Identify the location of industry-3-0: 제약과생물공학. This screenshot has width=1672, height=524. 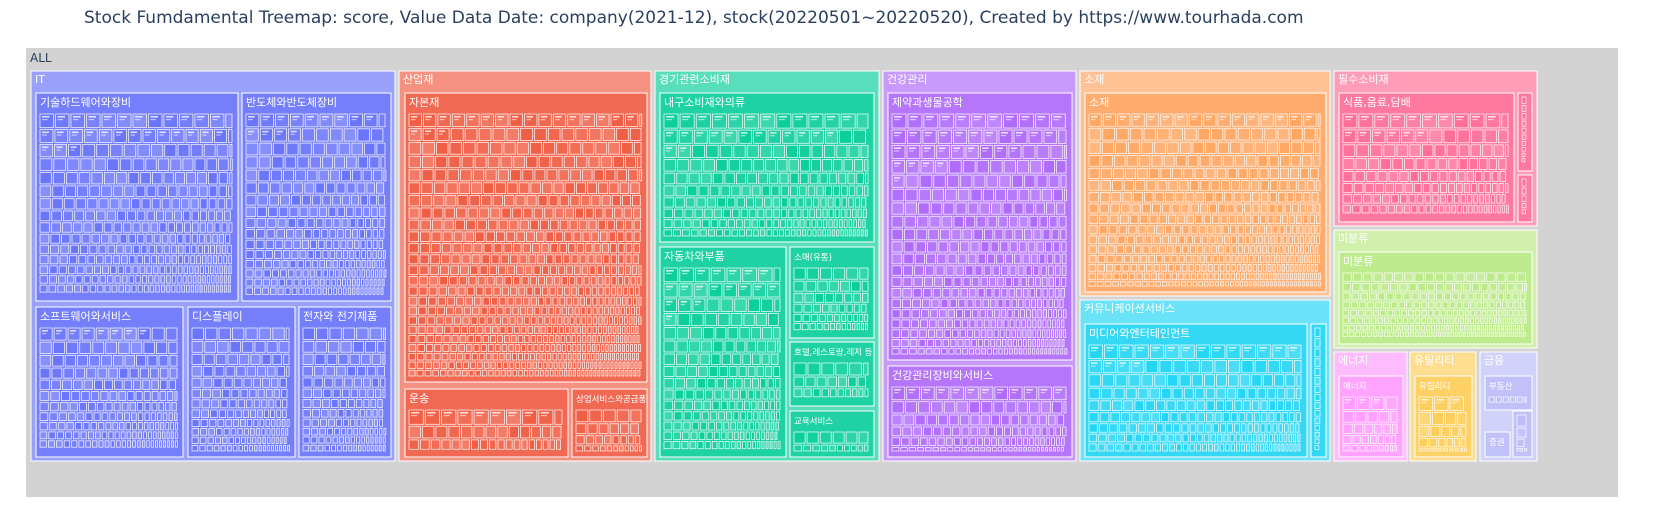
(980, 226).